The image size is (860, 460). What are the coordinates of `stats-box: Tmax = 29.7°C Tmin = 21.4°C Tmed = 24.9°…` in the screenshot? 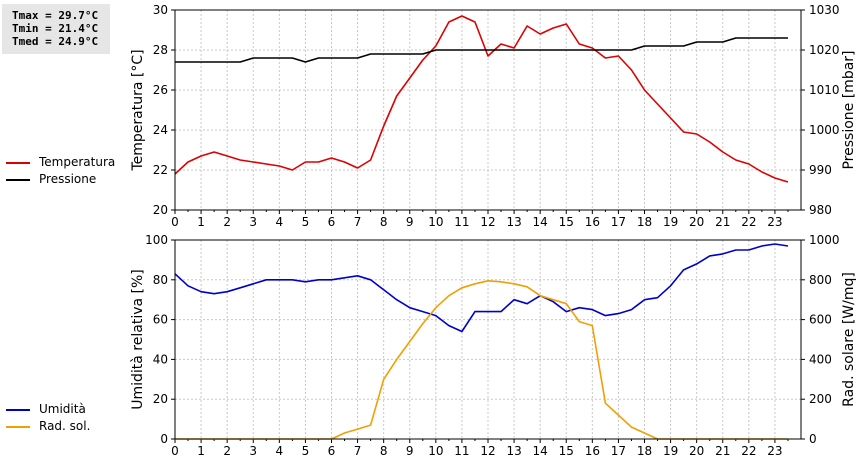 It's located at (56, 29).